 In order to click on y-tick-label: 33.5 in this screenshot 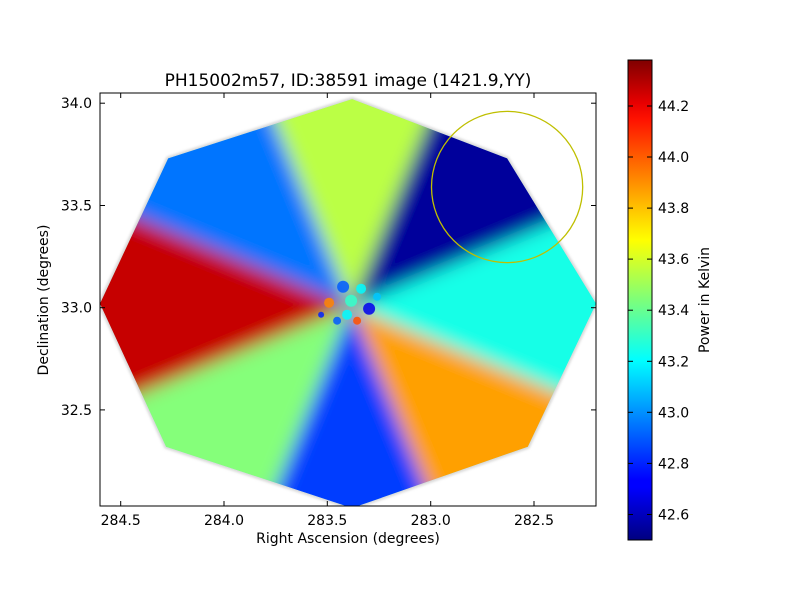, I will do `click(76, 207)`.